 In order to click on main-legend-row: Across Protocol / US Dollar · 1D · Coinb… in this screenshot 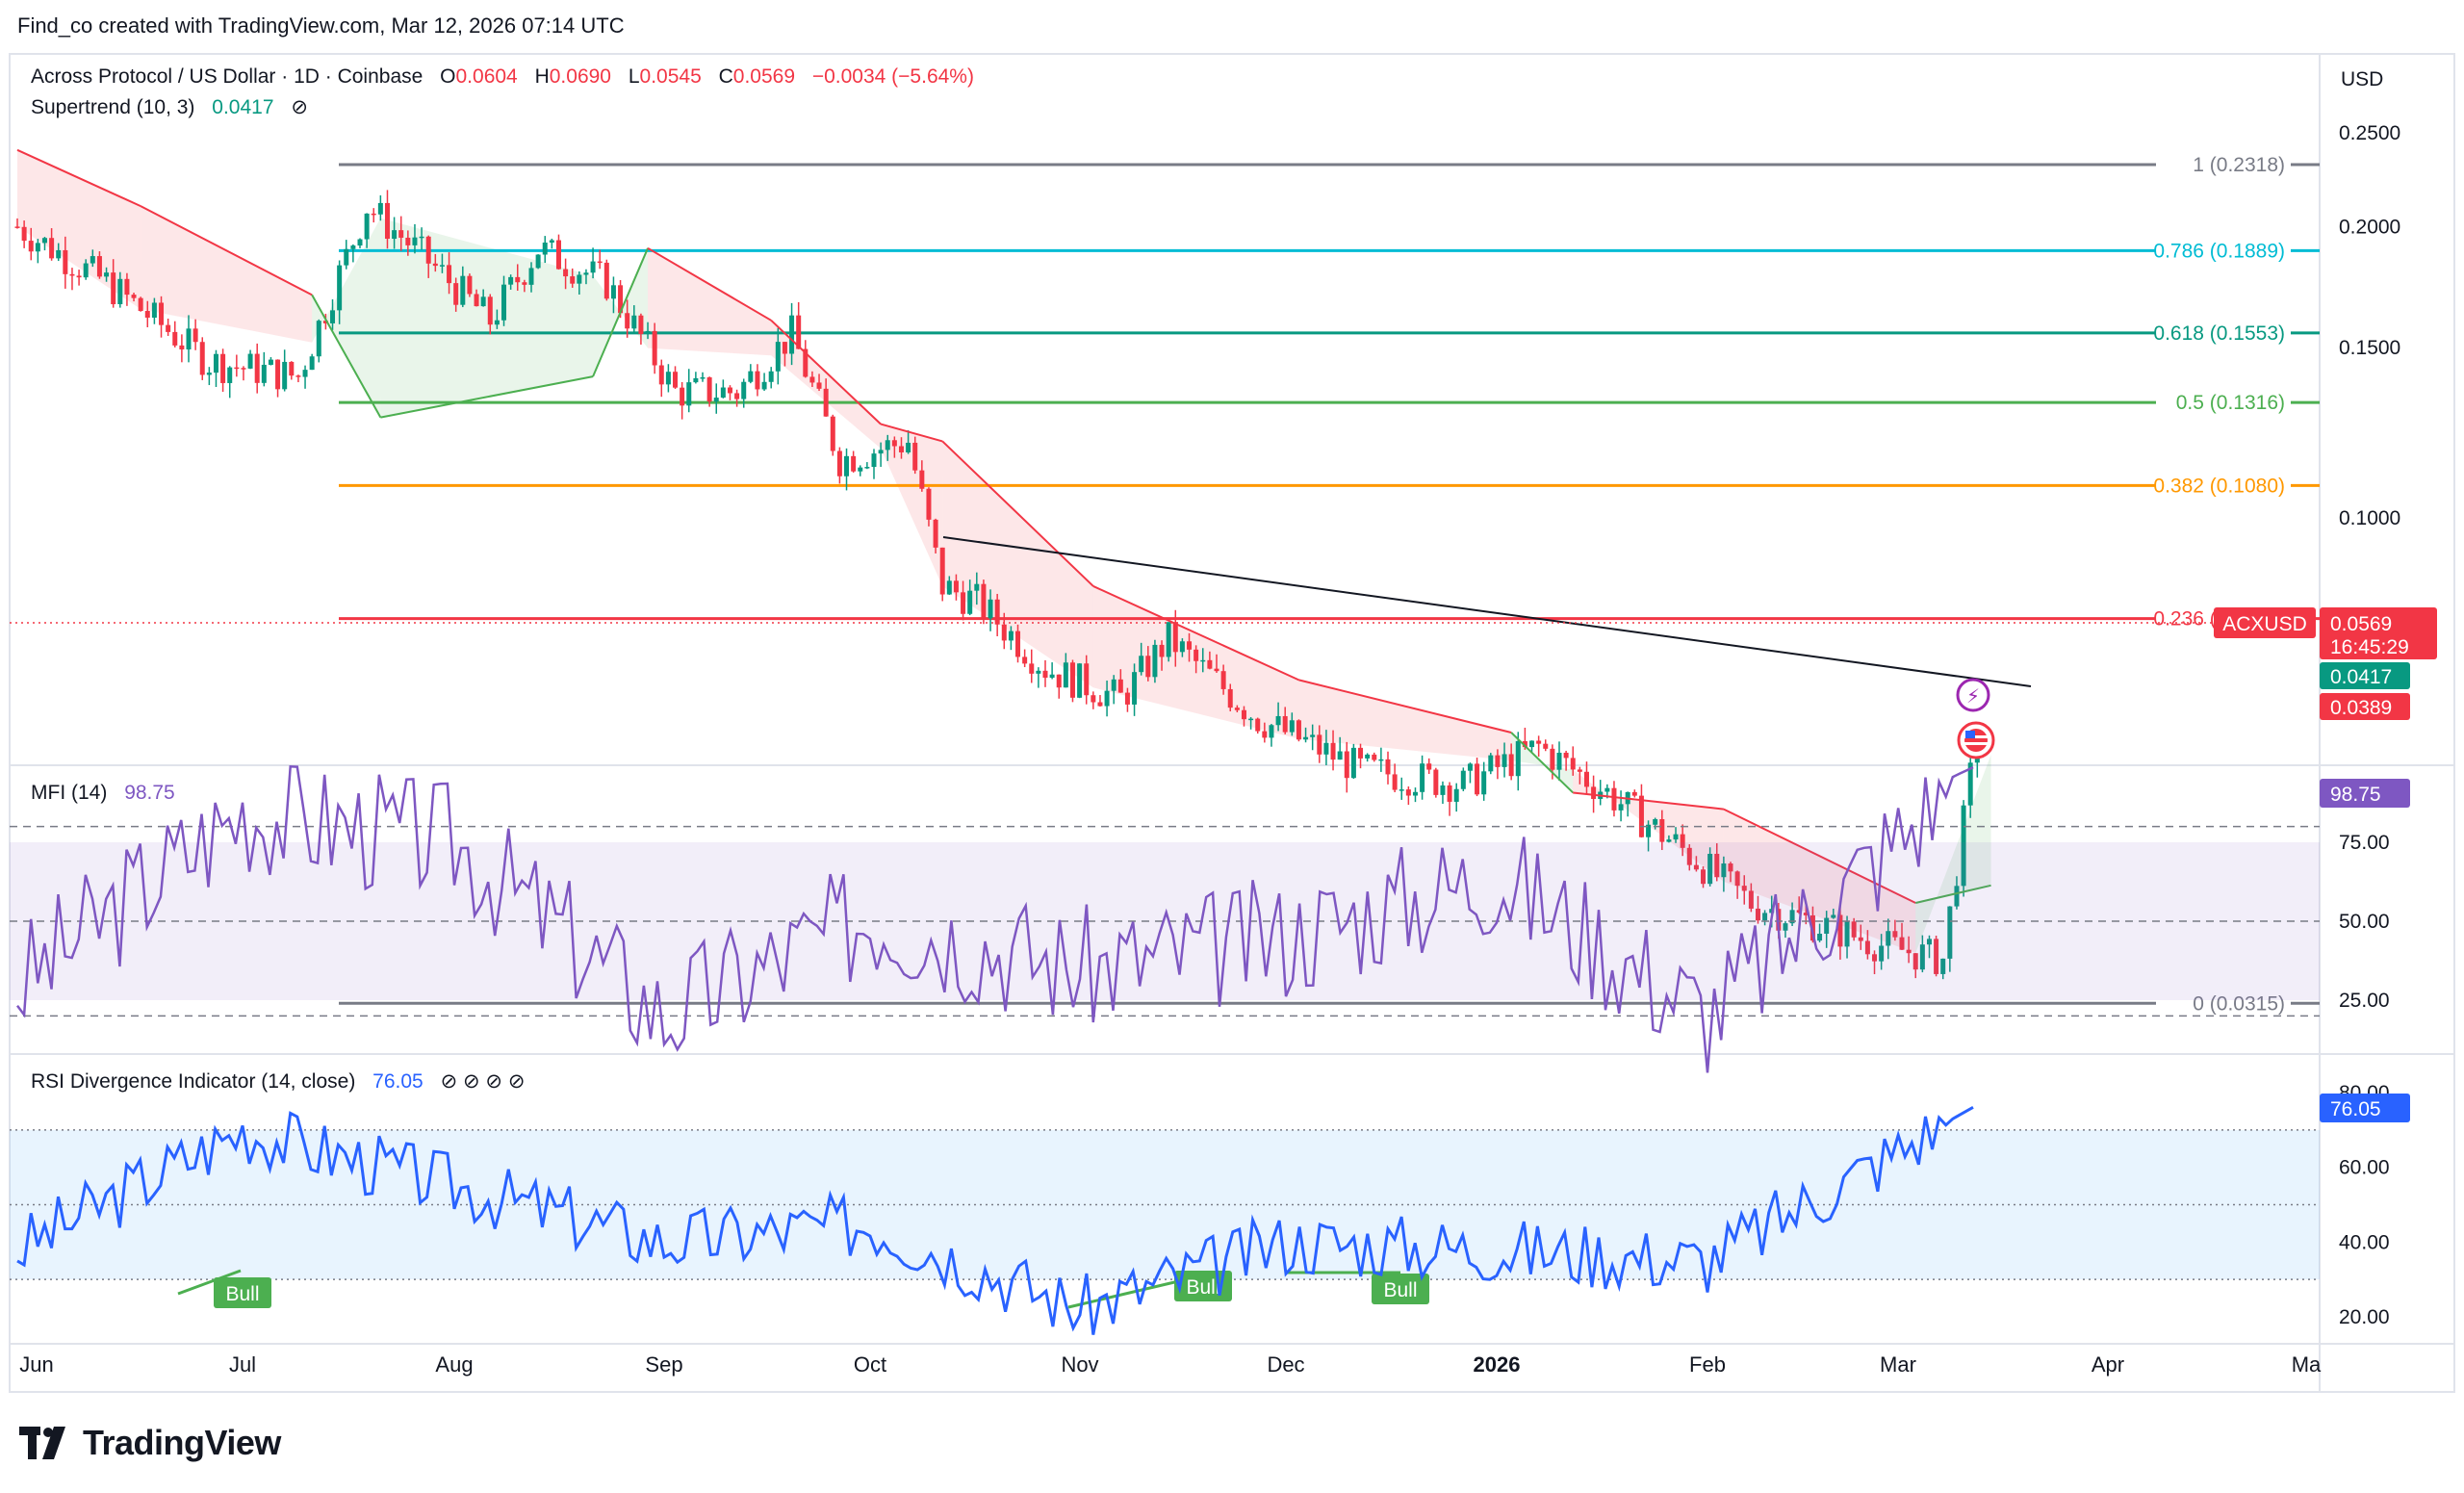, I will do `click(502, 77)`.